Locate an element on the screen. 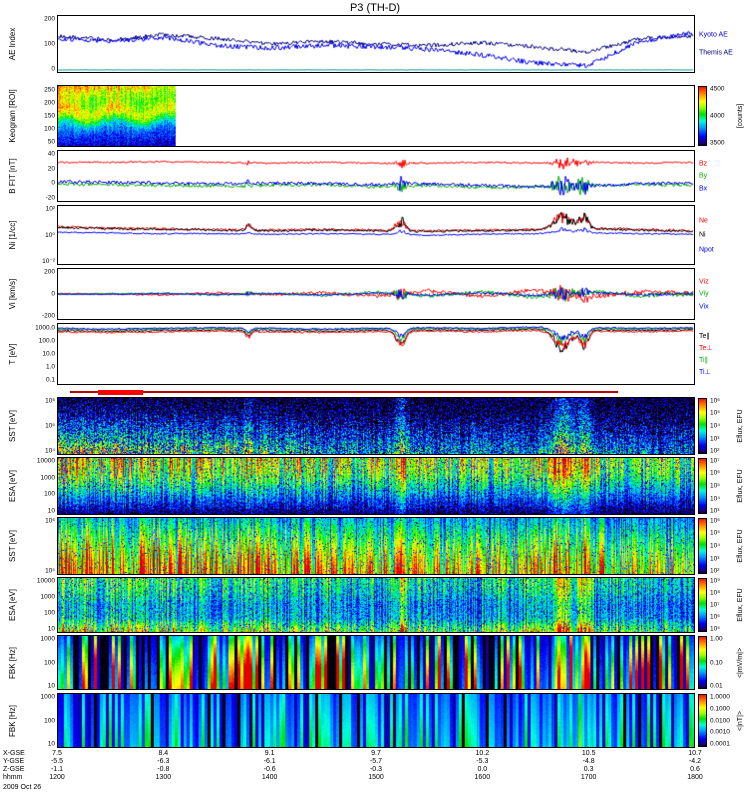 The image size is (750, 800). bottom-axis-value: -0.6 is located at coordinates (269, 769).